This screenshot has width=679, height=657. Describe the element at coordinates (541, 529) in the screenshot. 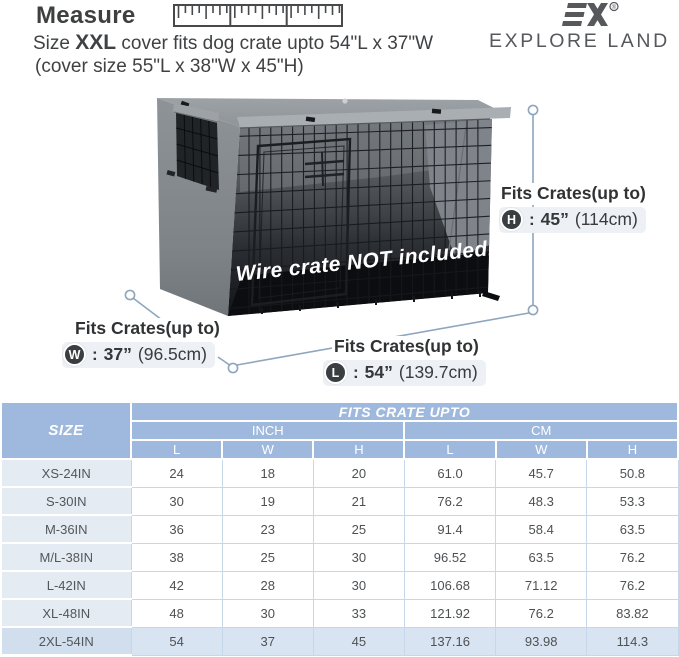

I see `value-cell: 58.4` at that location.